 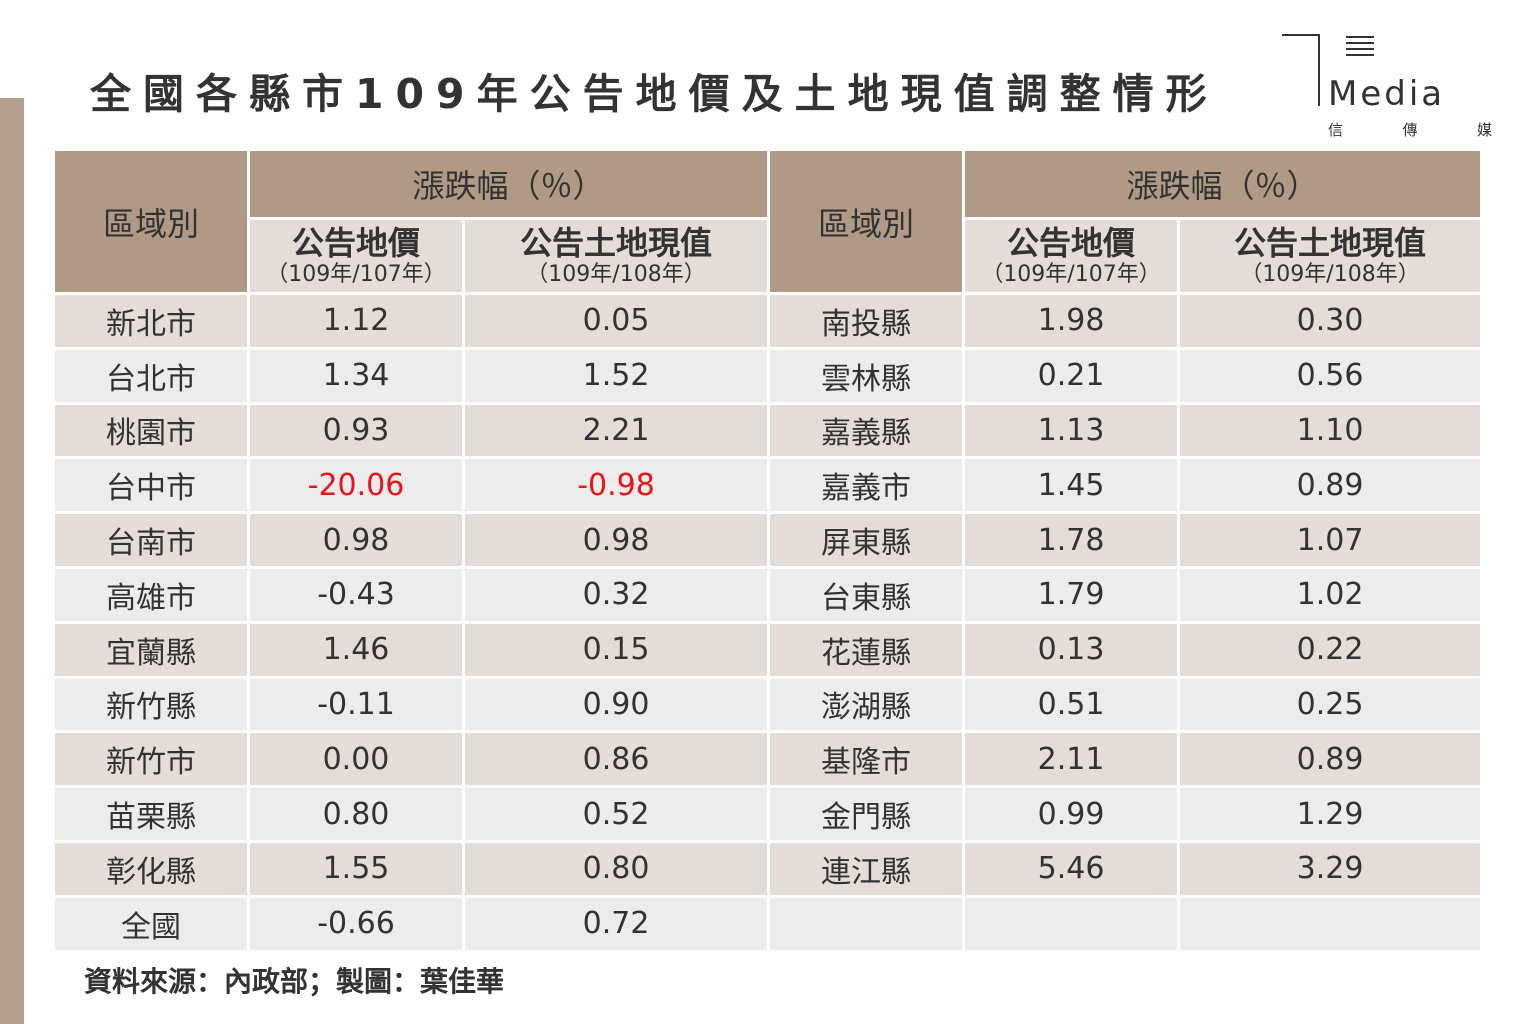 What do you see at coordinates (1071, 814) in the screenshot?
I see `cell-land-price-right: 0.99` at bounding box center [1071, 814].